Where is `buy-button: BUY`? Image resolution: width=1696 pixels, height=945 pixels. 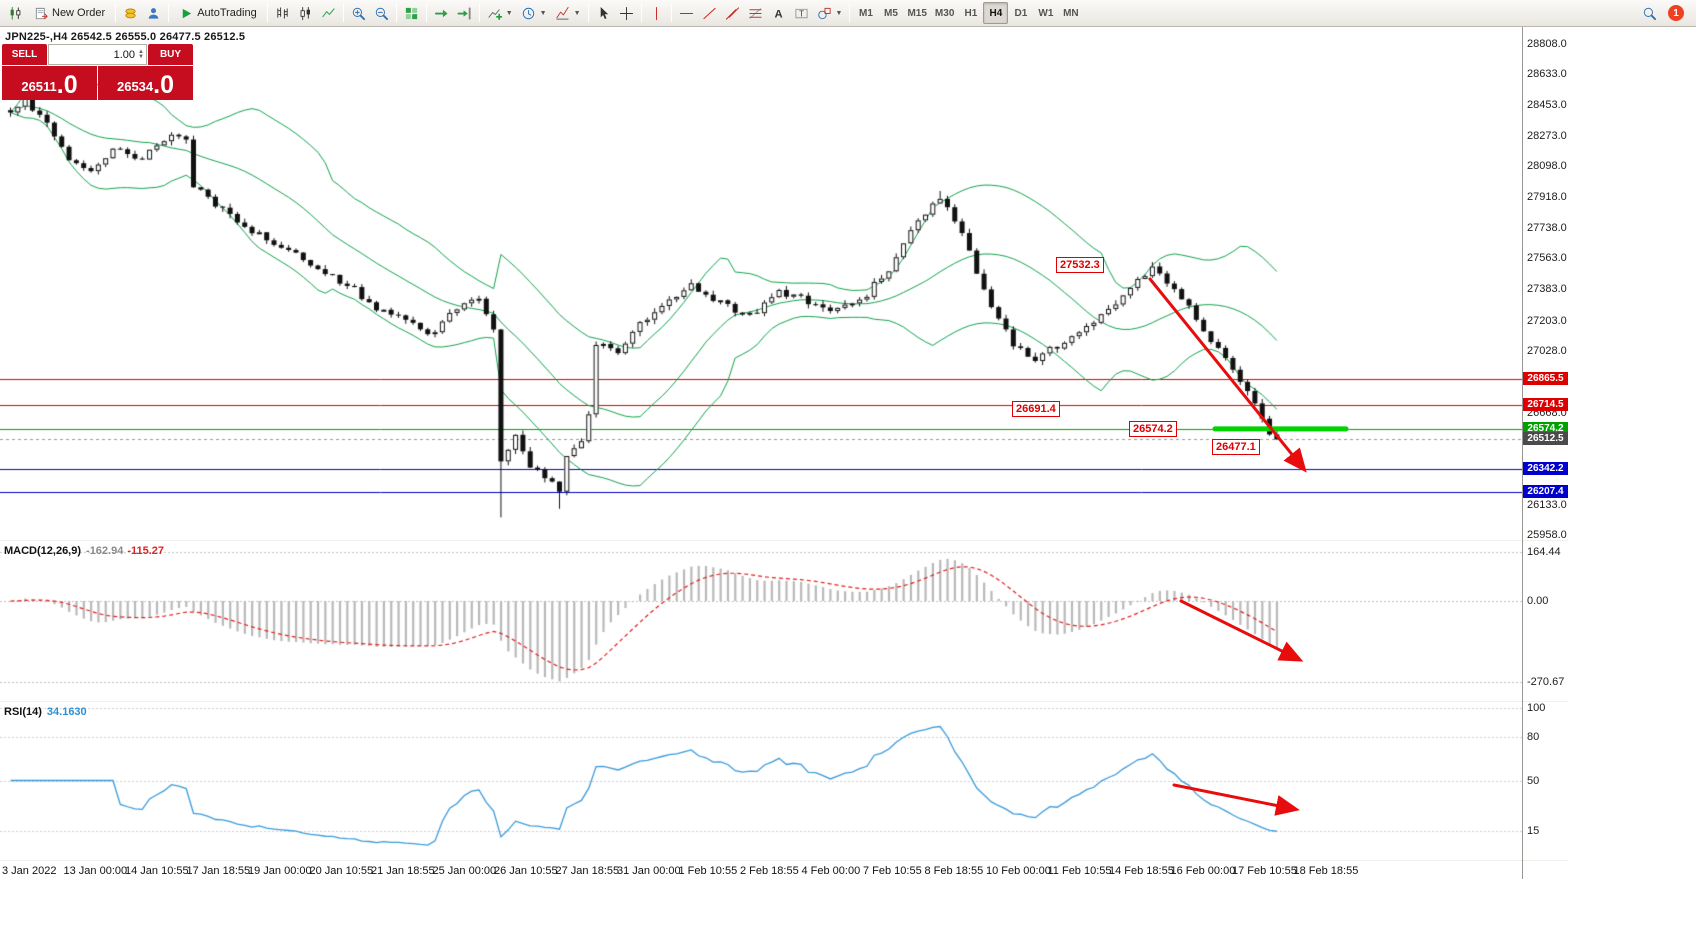
buy-button: BUY is located at coordinates (170, 54).